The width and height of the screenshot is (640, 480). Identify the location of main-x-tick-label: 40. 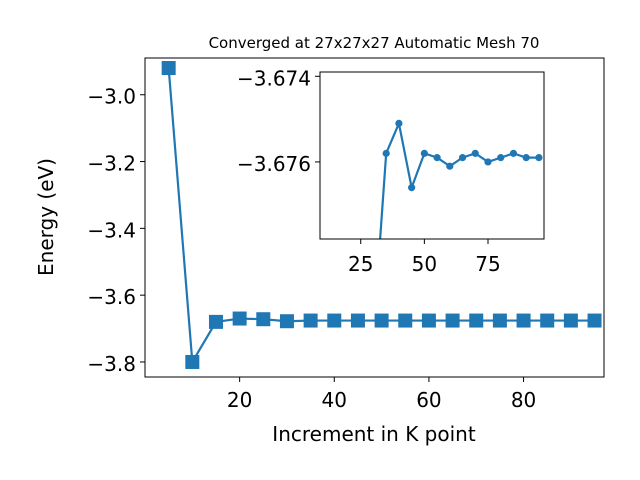
(334, 400).